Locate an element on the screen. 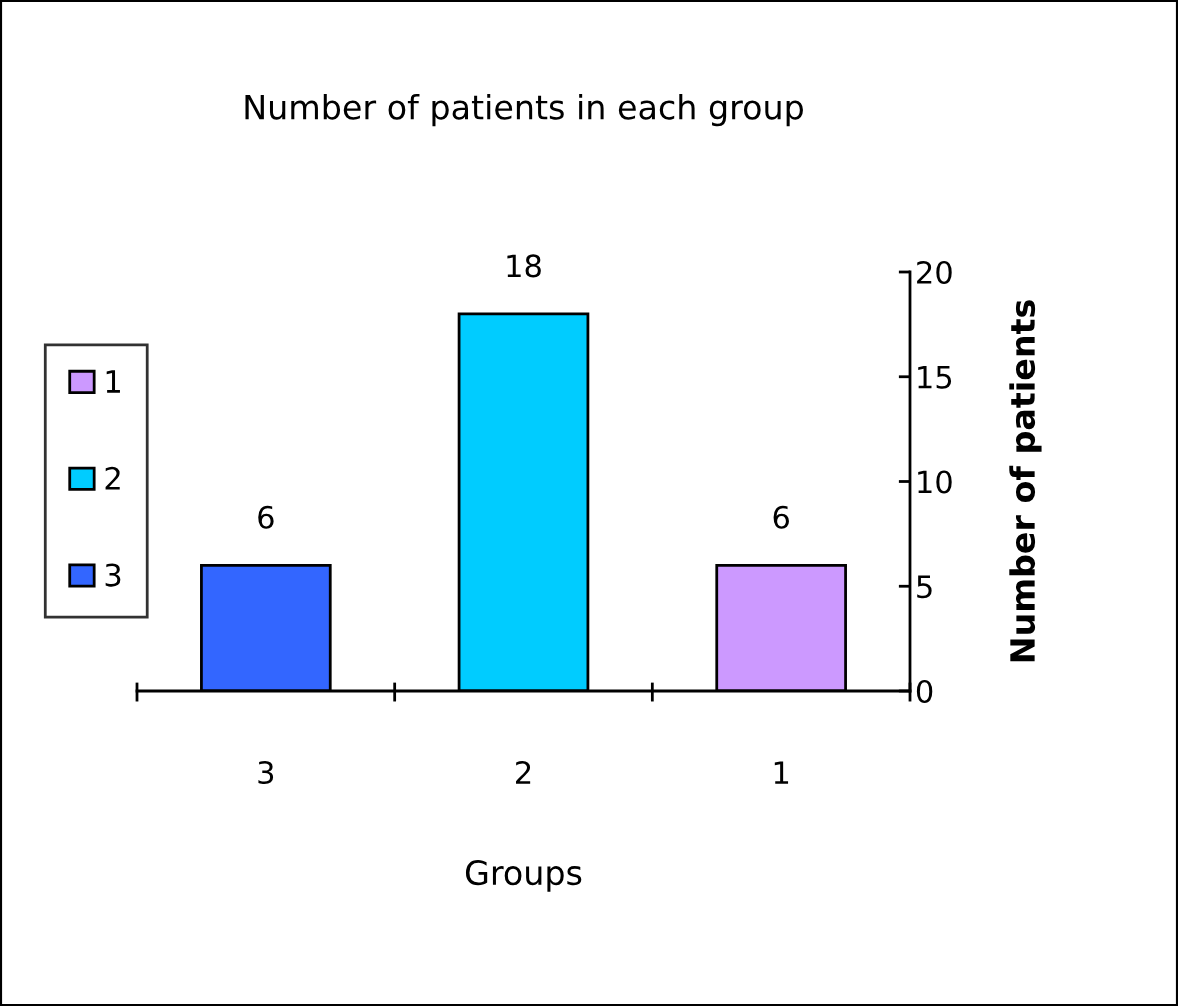 The height and width of the screenshot is (1006, 1178). legend-label: 1 is located at coordinates (113, 381).